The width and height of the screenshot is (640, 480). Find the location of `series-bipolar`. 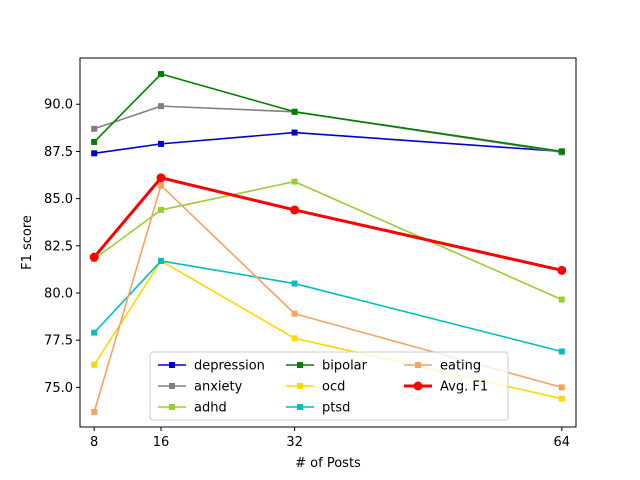

series-bipolar is located at coordinates (328, 113).